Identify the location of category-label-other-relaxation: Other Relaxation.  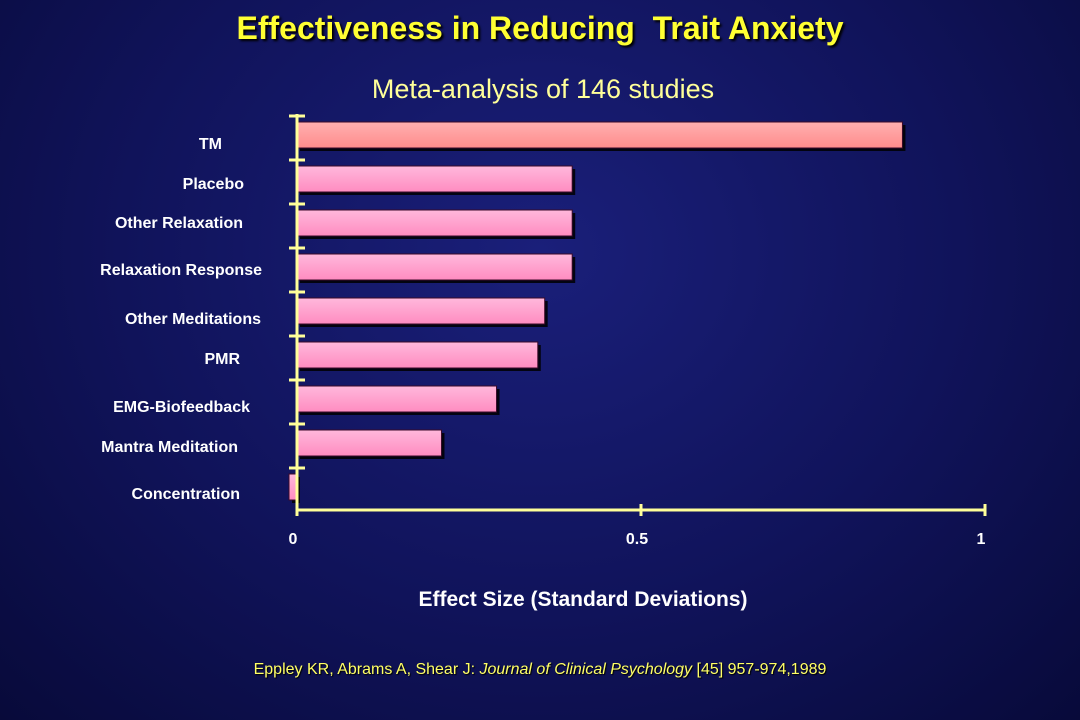
(179, 223).